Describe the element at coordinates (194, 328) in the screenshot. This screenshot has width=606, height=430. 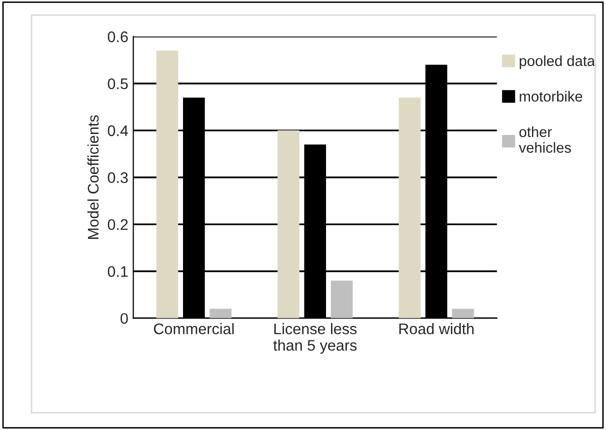
I see `x-tick-label: Commercial` at that location.